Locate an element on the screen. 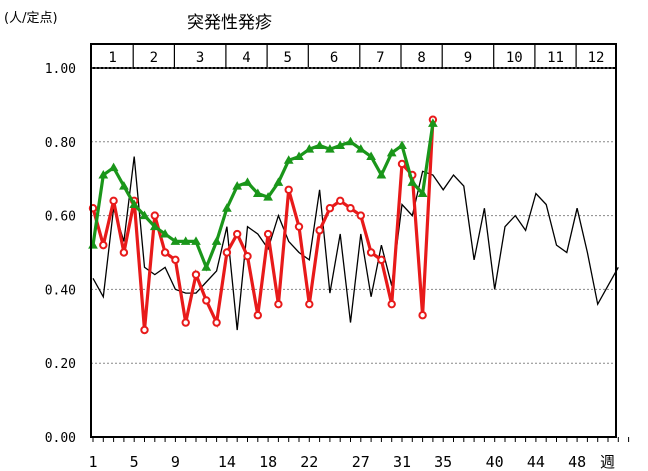 This screenshot has height=471, width=648. month-header: 1 2 3 4 5 6 7 8 9 10 11 12 is located at coordinates (353, 56).